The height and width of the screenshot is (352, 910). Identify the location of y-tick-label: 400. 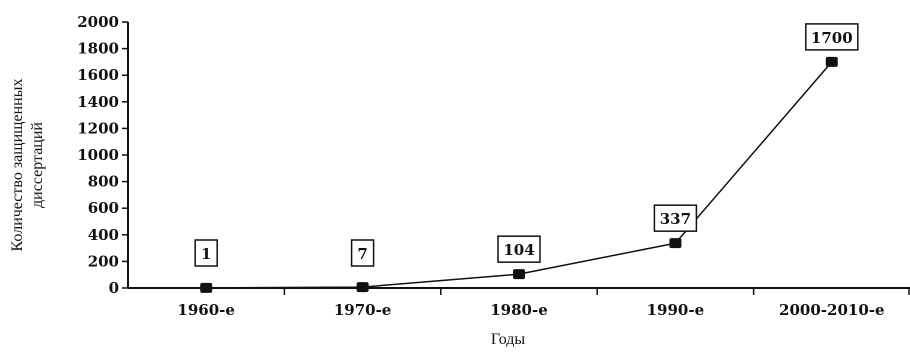
(103, 235).